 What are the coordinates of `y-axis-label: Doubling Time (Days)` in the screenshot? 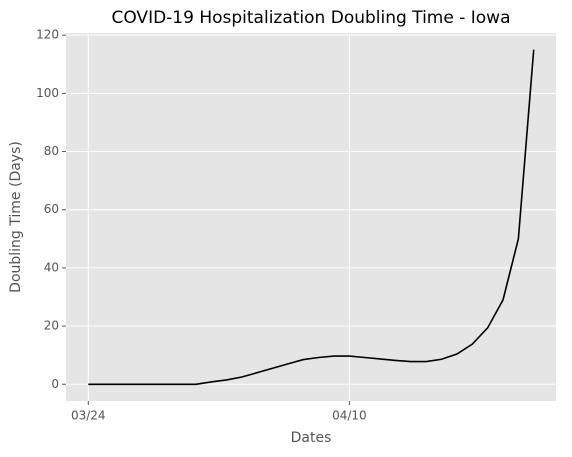 It's located at (16, 217).